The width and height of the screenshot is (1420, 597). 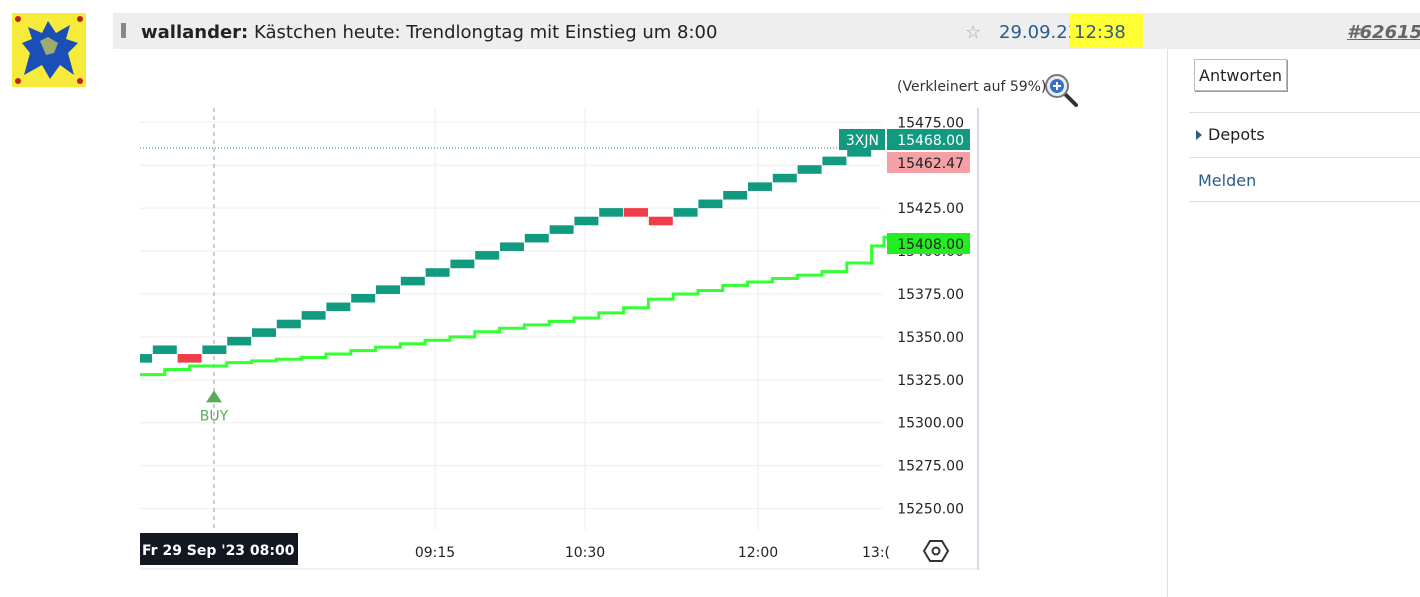 I want to click on post-date: 29.09.23, so click(x=1039, y=32).